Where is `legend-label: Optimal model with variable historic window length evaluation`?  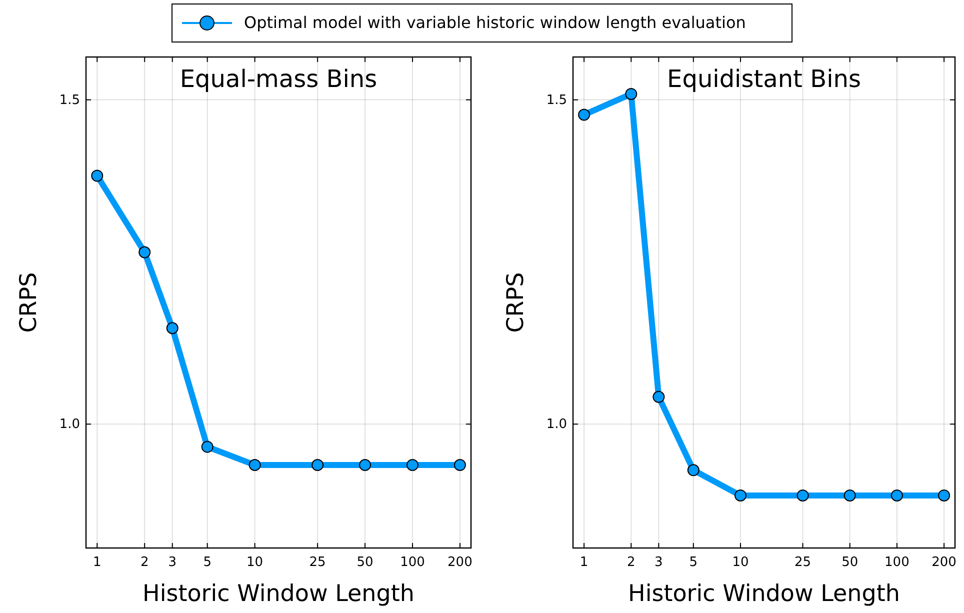 legend-label: Optimal model with variable historic window length evaluation is located at coordinates (495, 22).